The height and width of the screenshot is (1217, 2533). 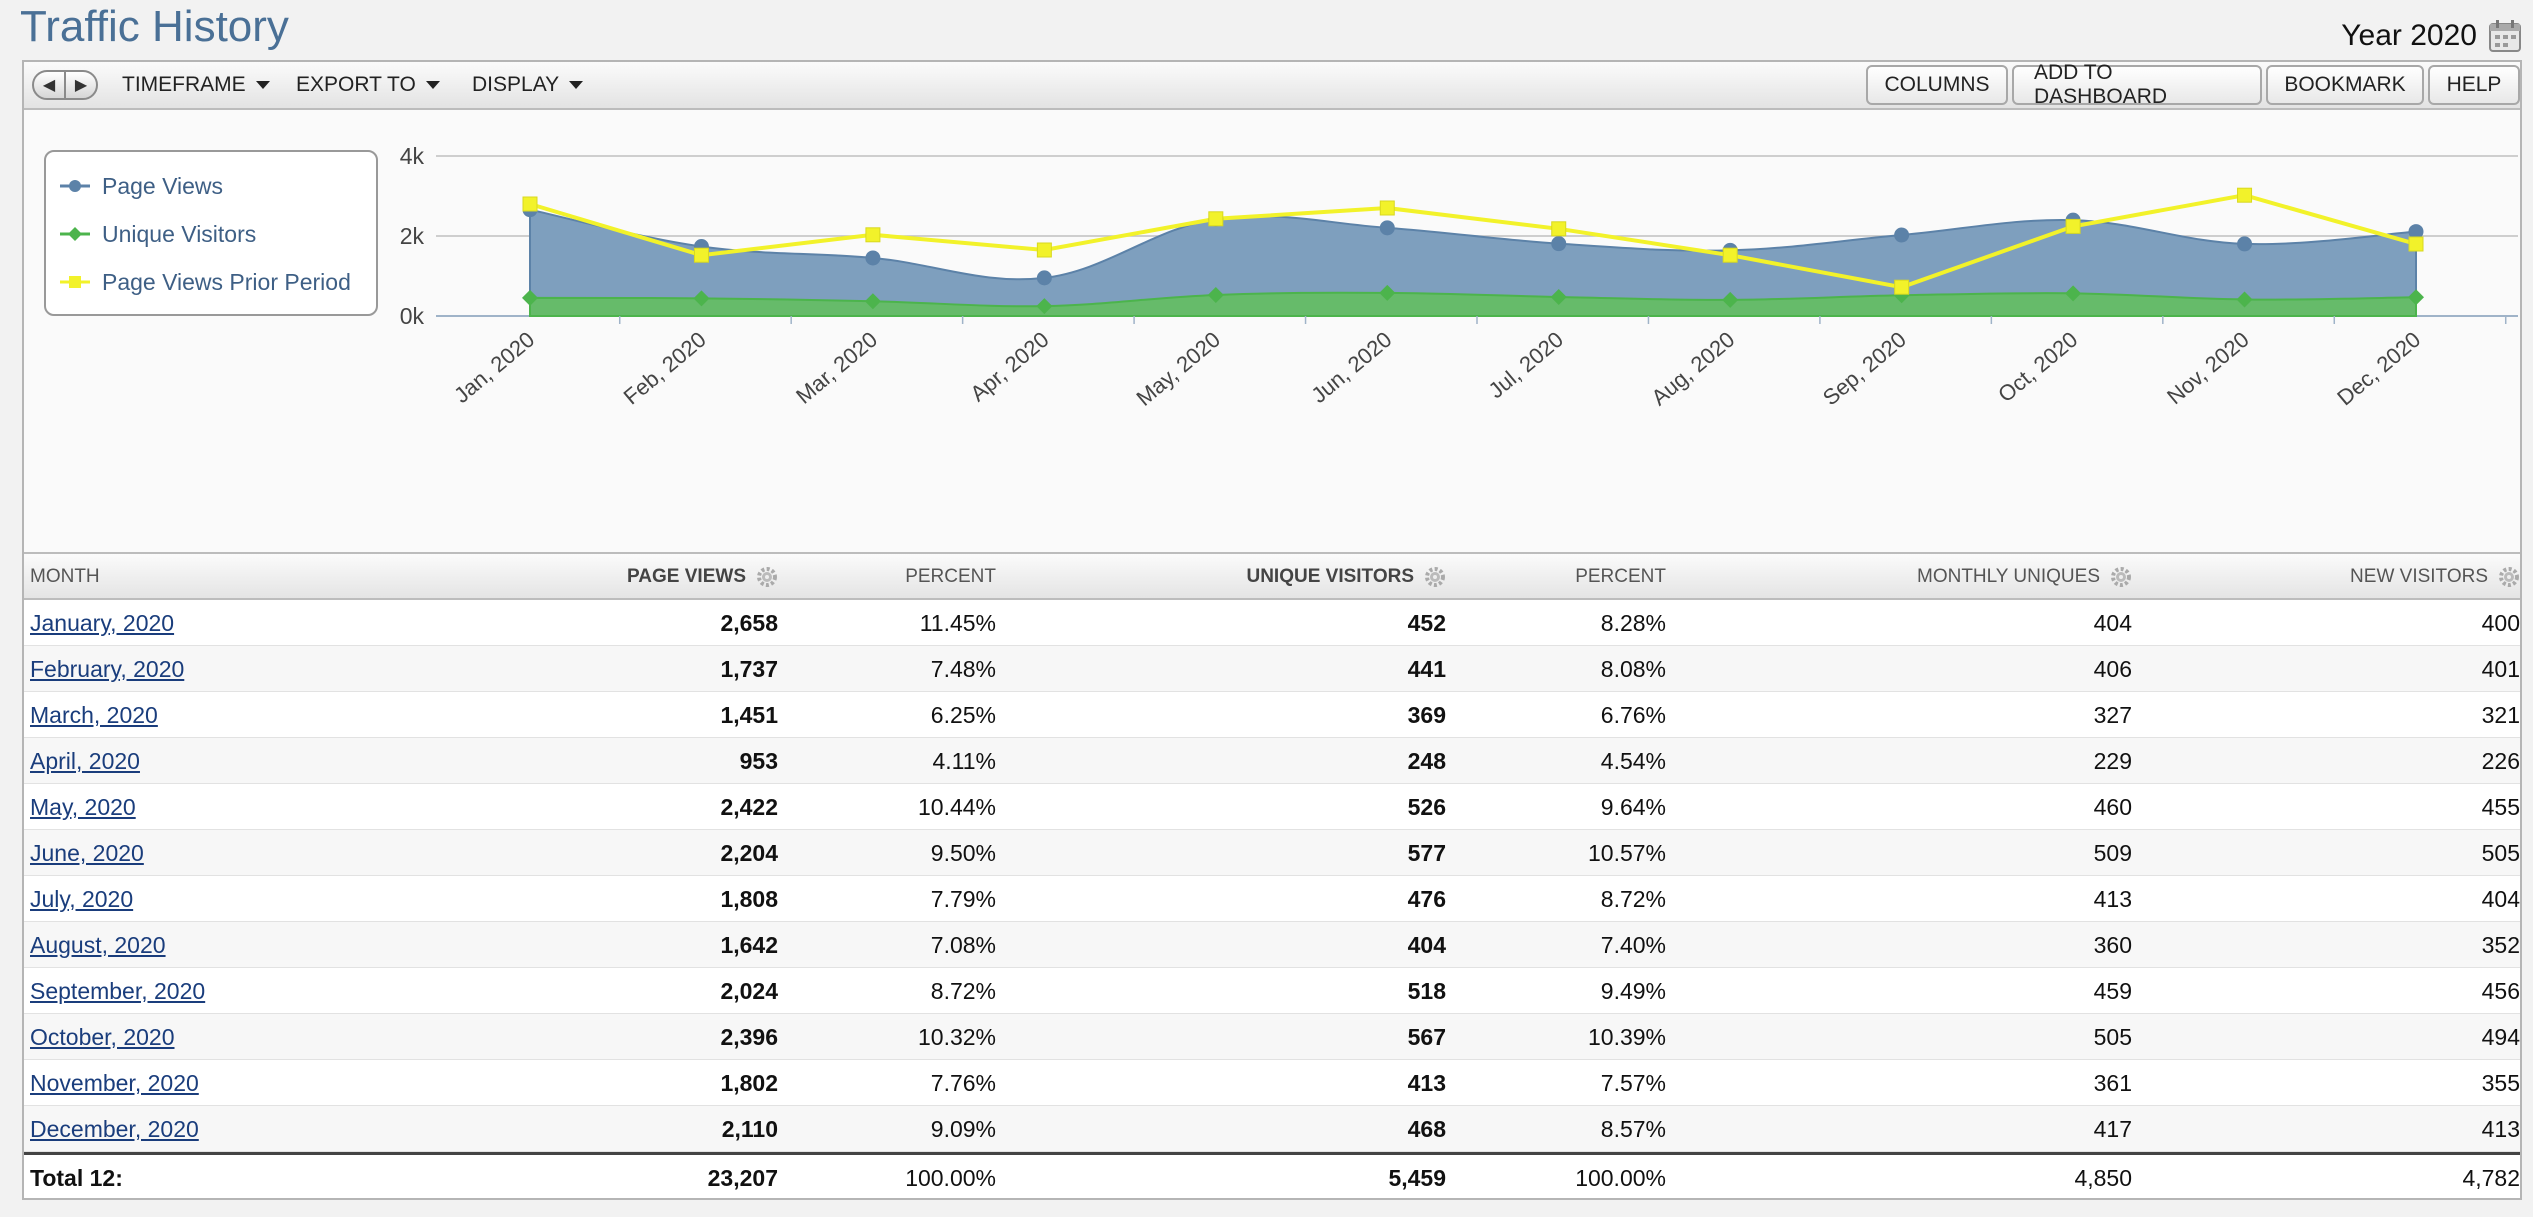 What do you see at coordinates (1426, 806) in the screenshot?
I see `unique-visitors-cell: 526` at bounding box center [1426, 806].